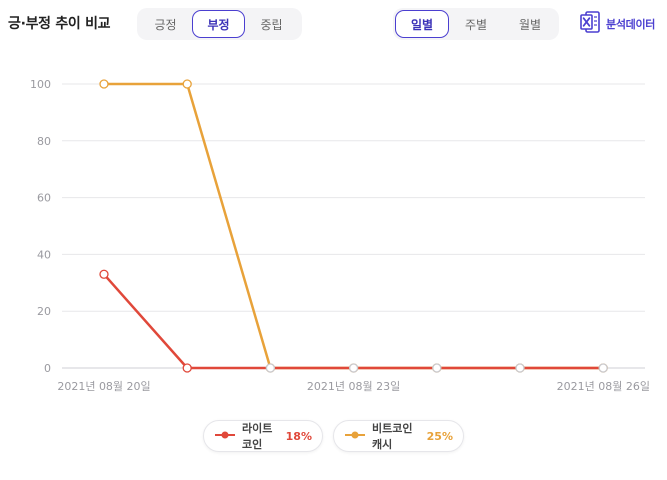 This screenshot has height=480, width=667. Describe the element at coordinates (271, 24) in the screenshot. I see `tab-neutral: 중립` at that location.